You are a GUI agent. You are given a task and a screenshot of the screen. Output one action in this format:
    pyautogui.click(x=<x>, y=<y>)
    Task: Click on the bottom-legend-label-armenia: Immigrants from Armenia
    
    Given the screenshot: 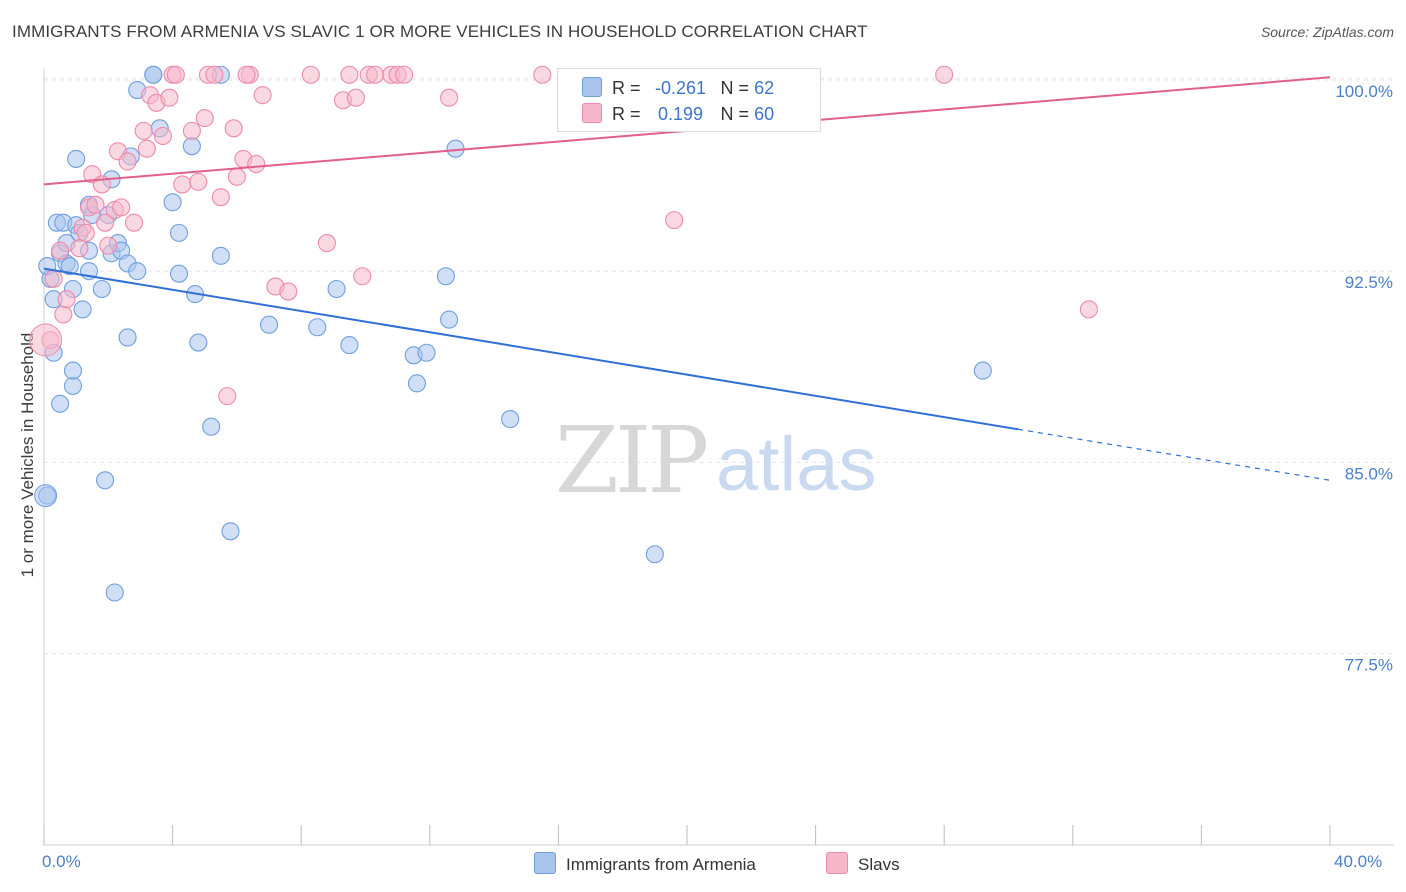 What is the action you would take?
    pyautogui.click(x=661, y=864)
    